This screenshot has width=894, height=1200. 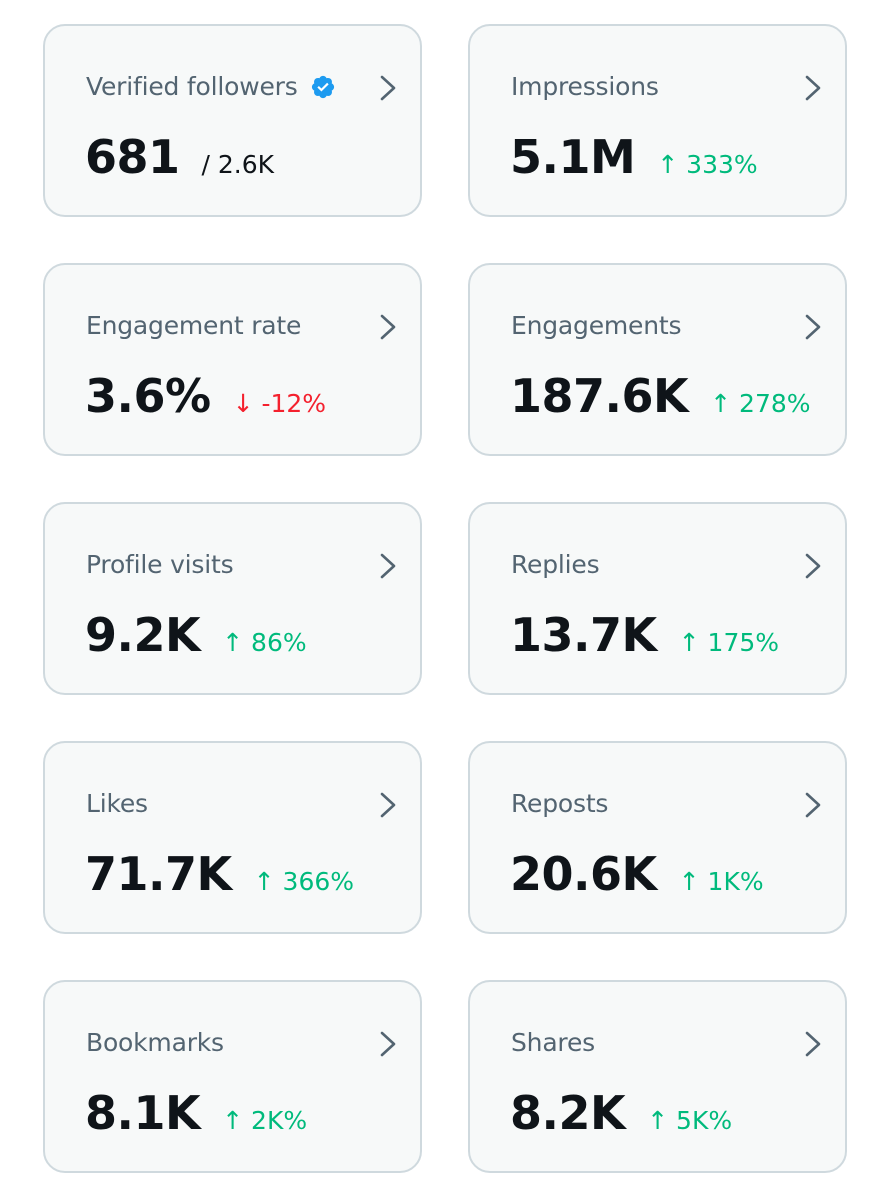 I want to click on value-row: 3.6% ↓ -12%, so click(x=205, y=396).